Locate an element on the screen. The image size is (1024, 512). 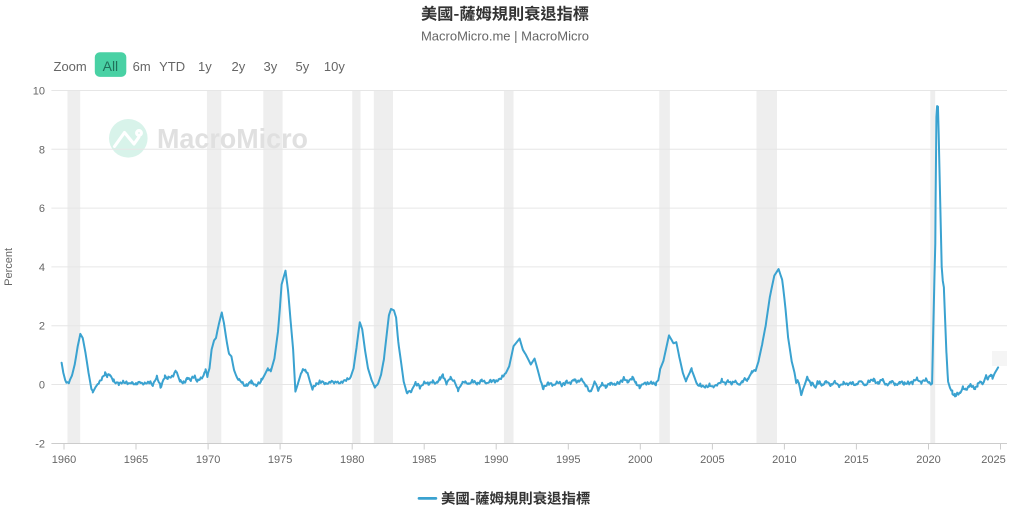
svg-text: 2025 is located at coordinates (993, 460).